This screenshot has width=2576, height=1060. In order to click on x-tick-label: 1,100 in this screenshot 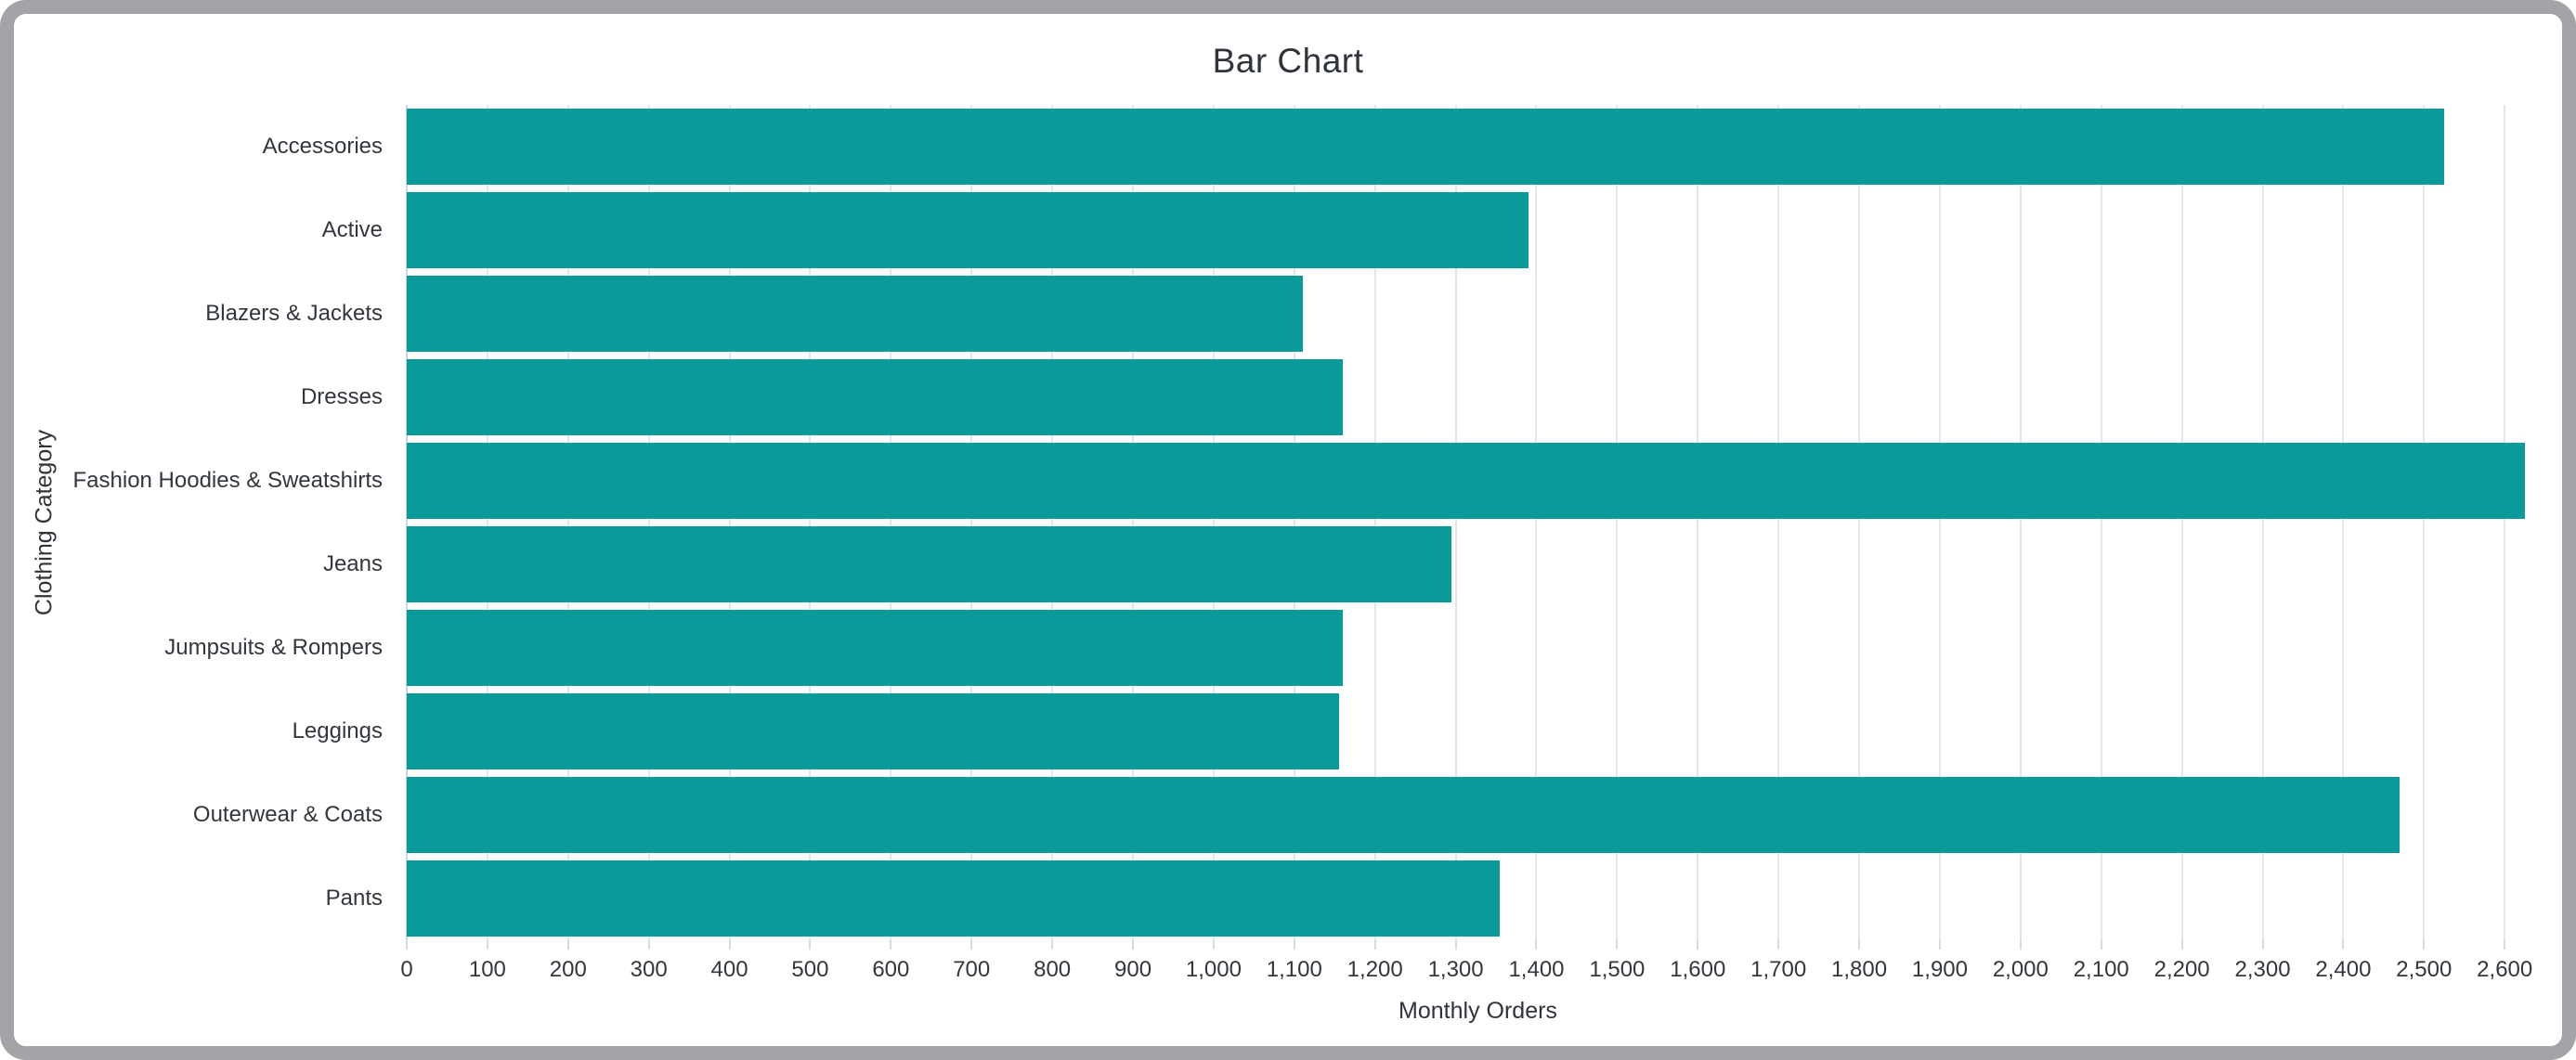, I will do `click(1294, 969)`.